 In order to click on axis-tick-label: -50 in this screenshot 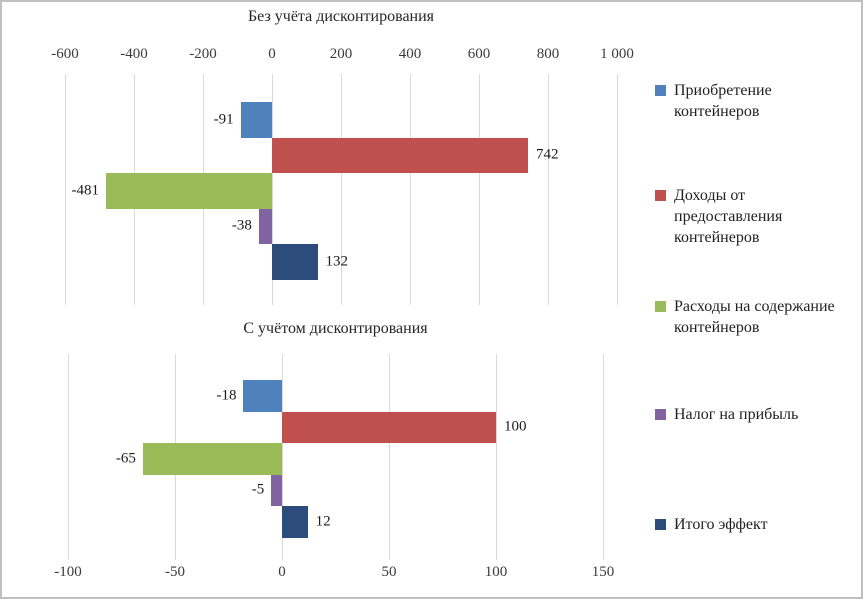, I will do `click(175, 572)`.